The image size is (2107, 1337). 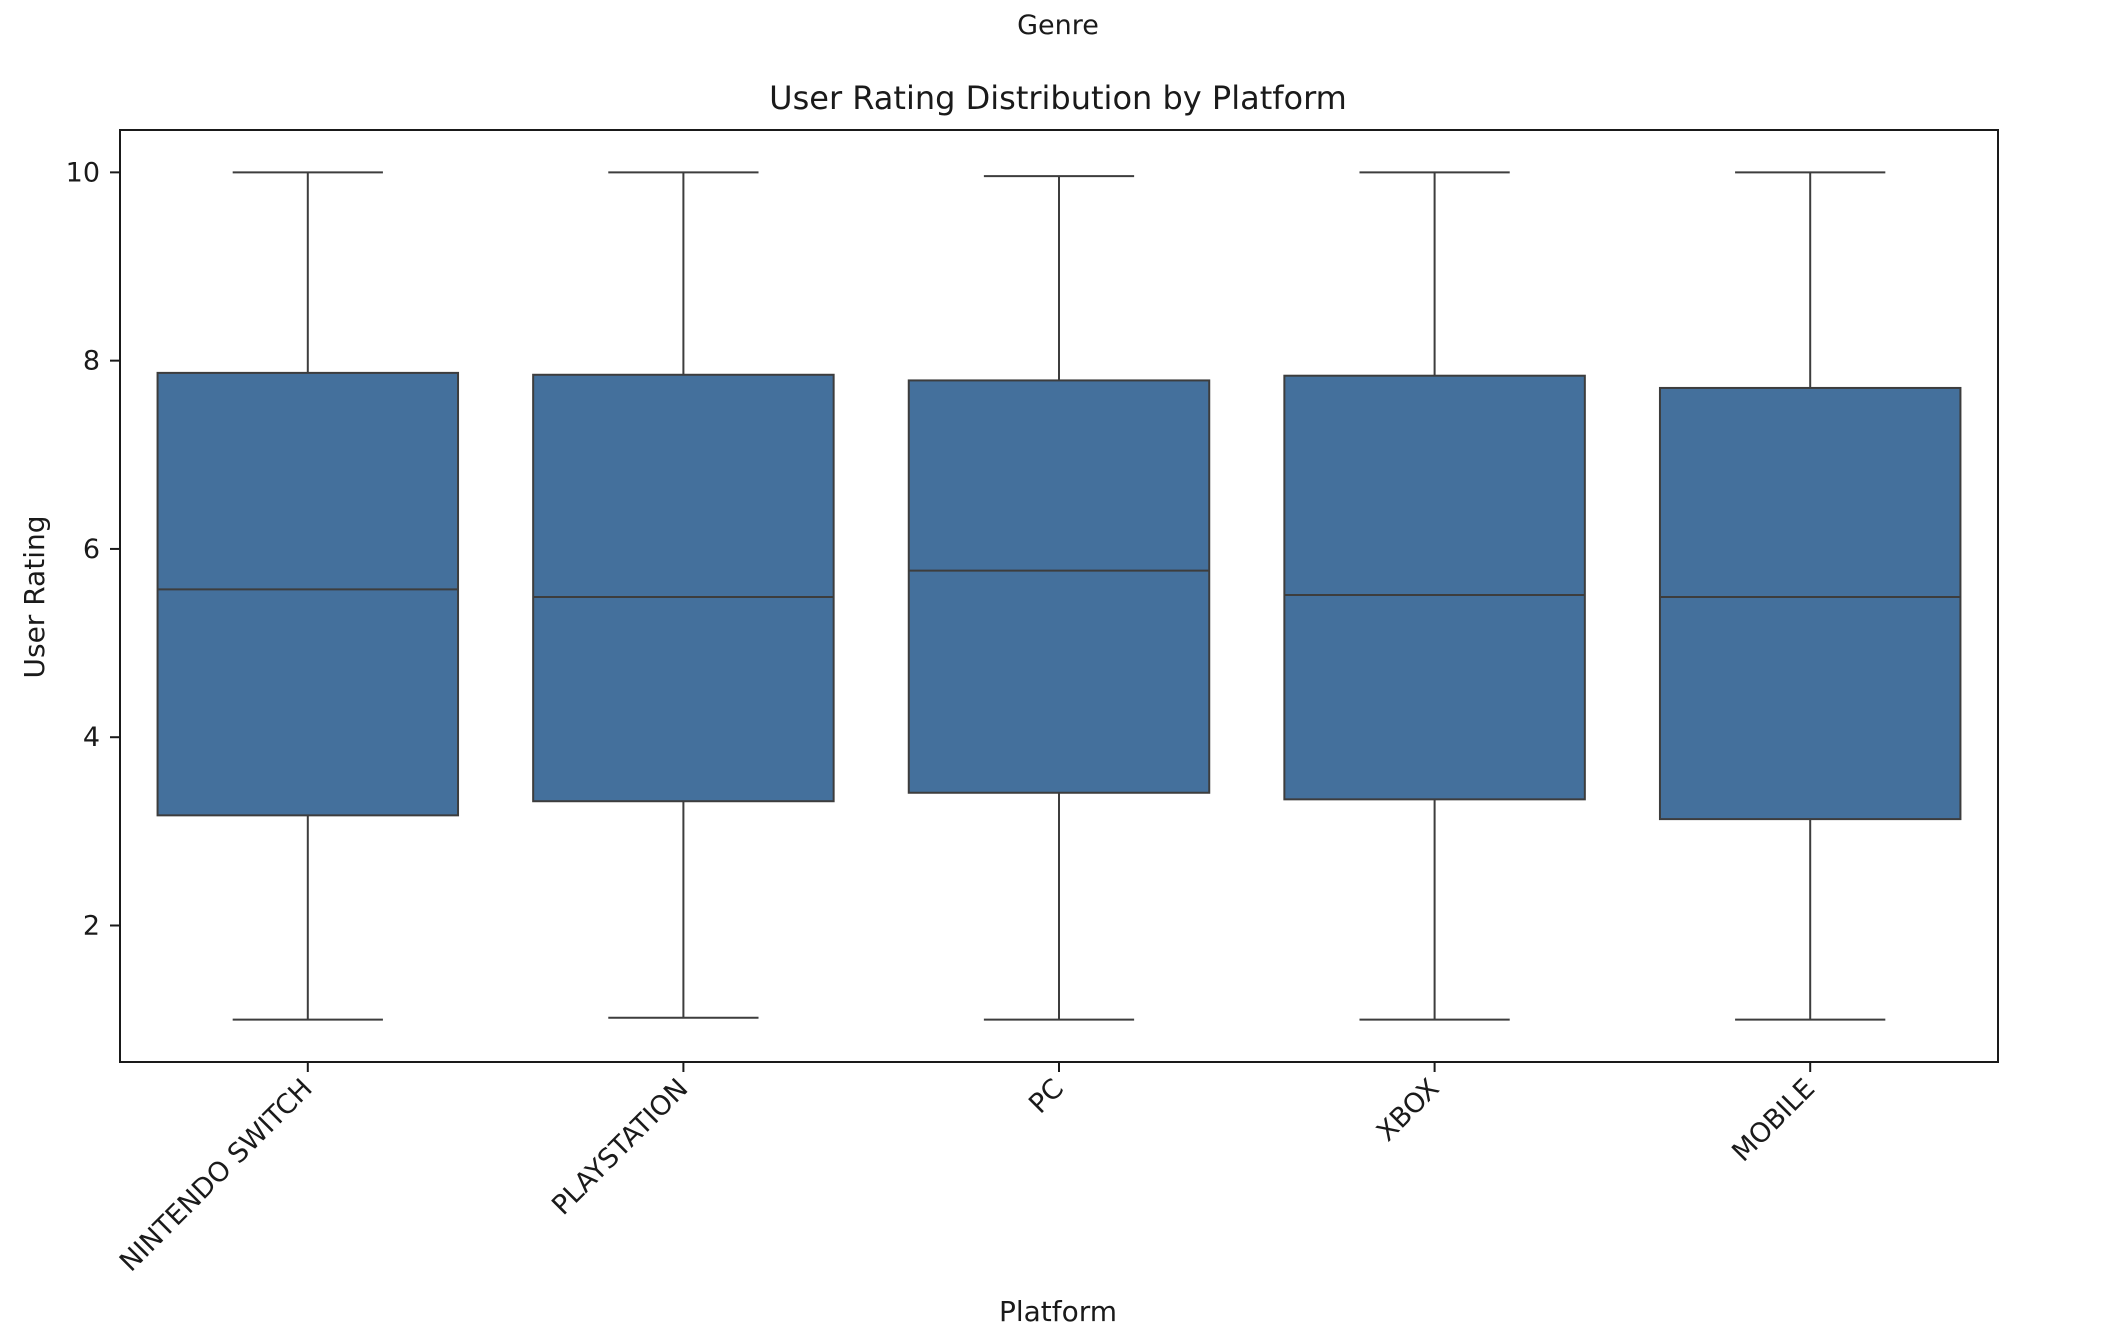 What do you see at coordinates (34, 597) in the screenshot?
I see `y-axis-title: User Rating` at bounding box center [34, 597].